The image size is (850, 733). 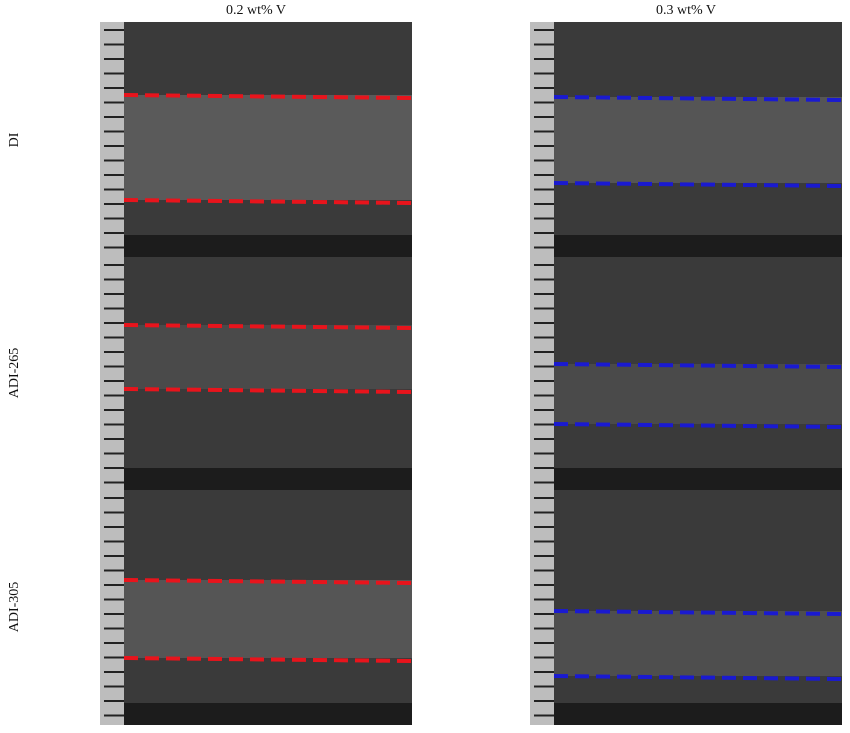 I want to click on row-label: ADI-305, so click(x=14, y=607).